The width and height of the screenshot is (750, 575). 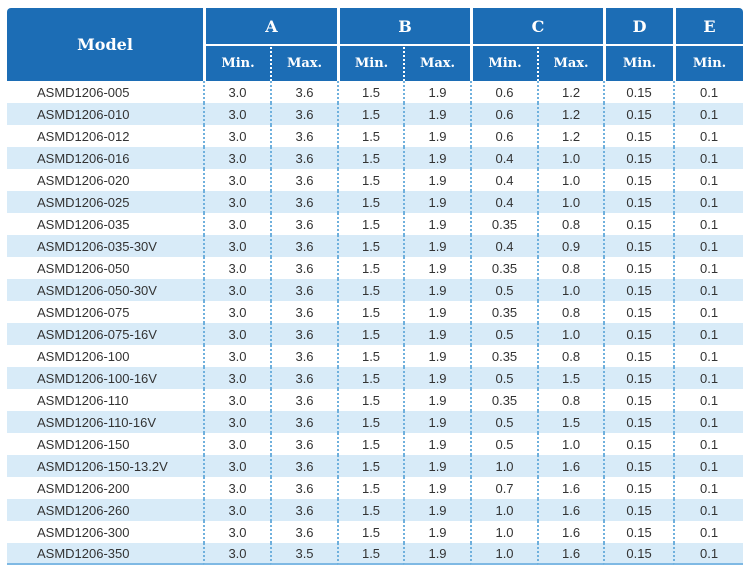 I want to click on model-cell: ASMD1206-020, so click(x=105, y=180).